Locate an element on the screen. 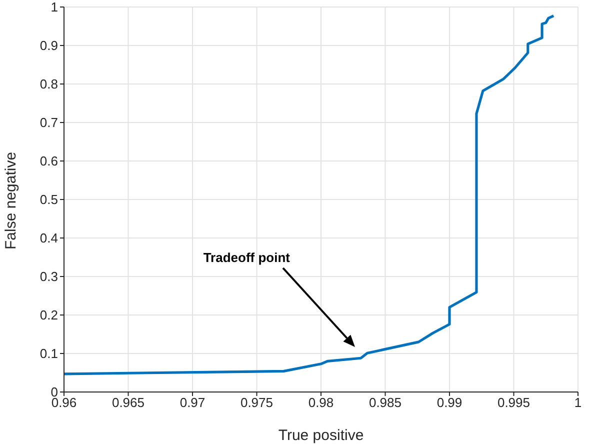 The image size is (598, 444). x-tick-label: 0.96 is located at coordinates (64, 402).